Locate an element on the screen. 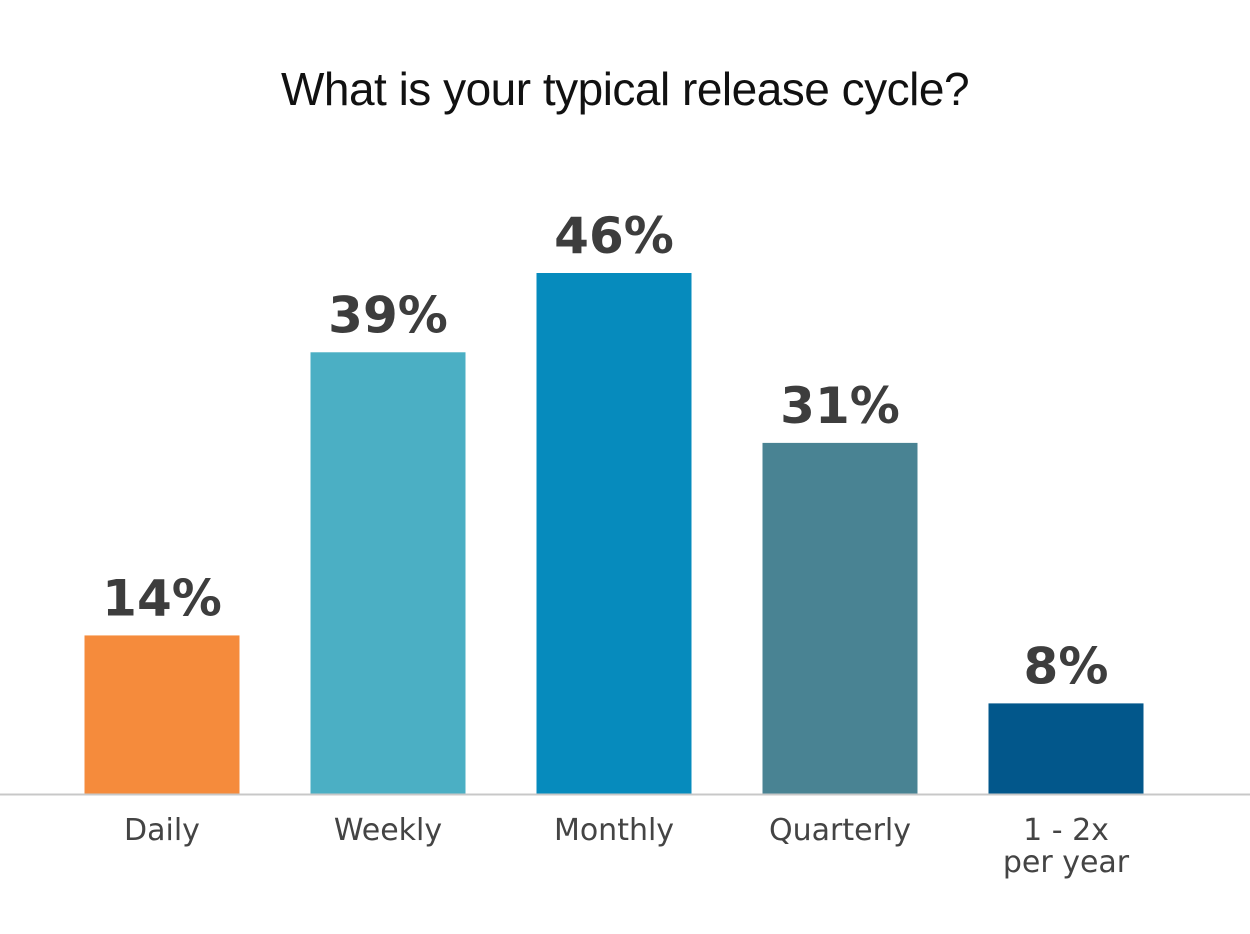 The image size is (1250, 934). category-label-0: Daily is located at coordinates (162, 830).